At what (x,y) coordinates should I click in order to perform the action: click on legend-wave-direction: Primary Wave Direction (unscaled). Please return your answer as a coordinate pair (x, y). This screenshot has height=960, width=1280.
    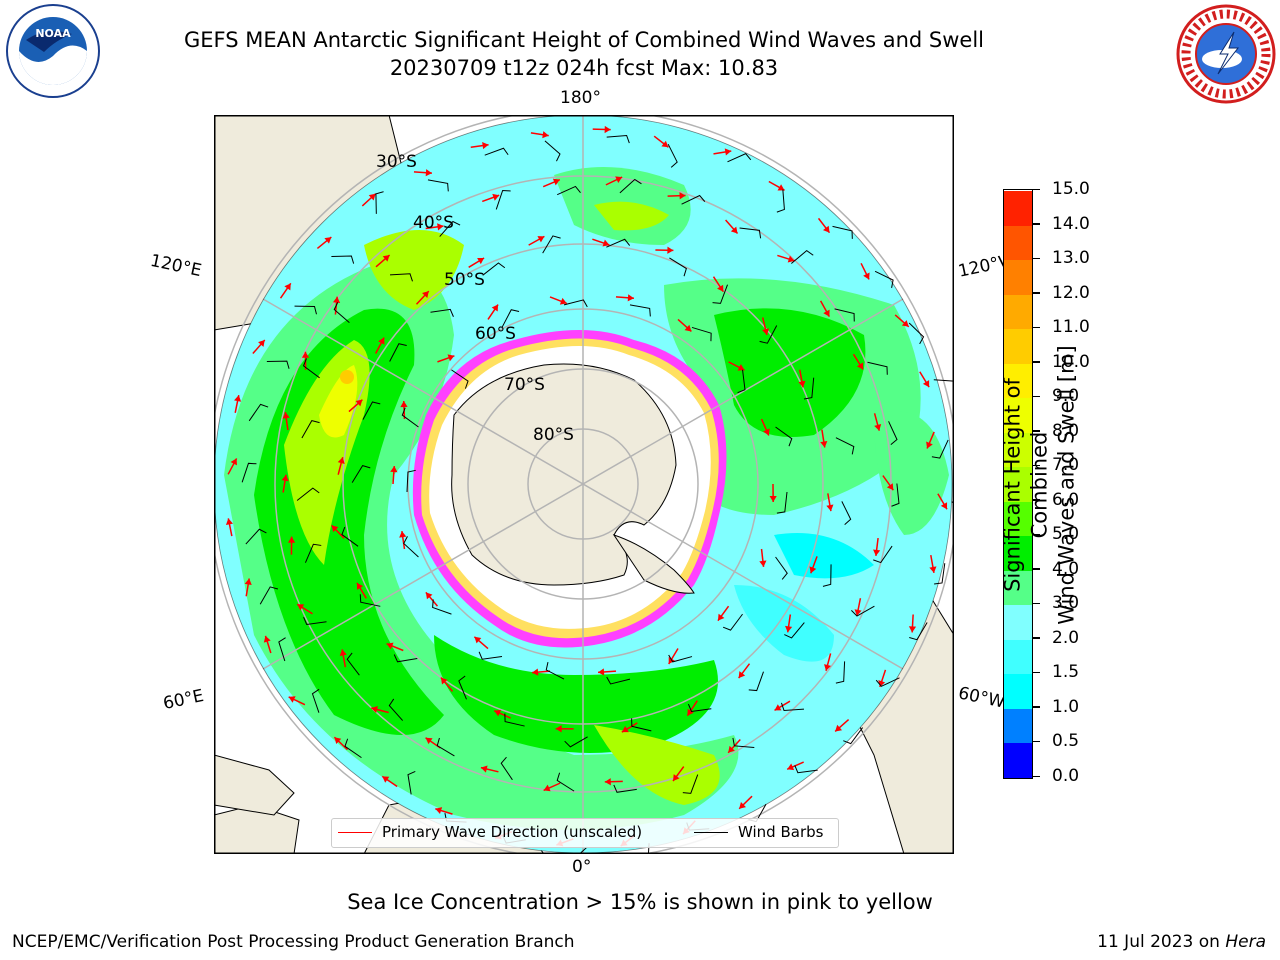
    Looking at the image, I should click on (490, 832).